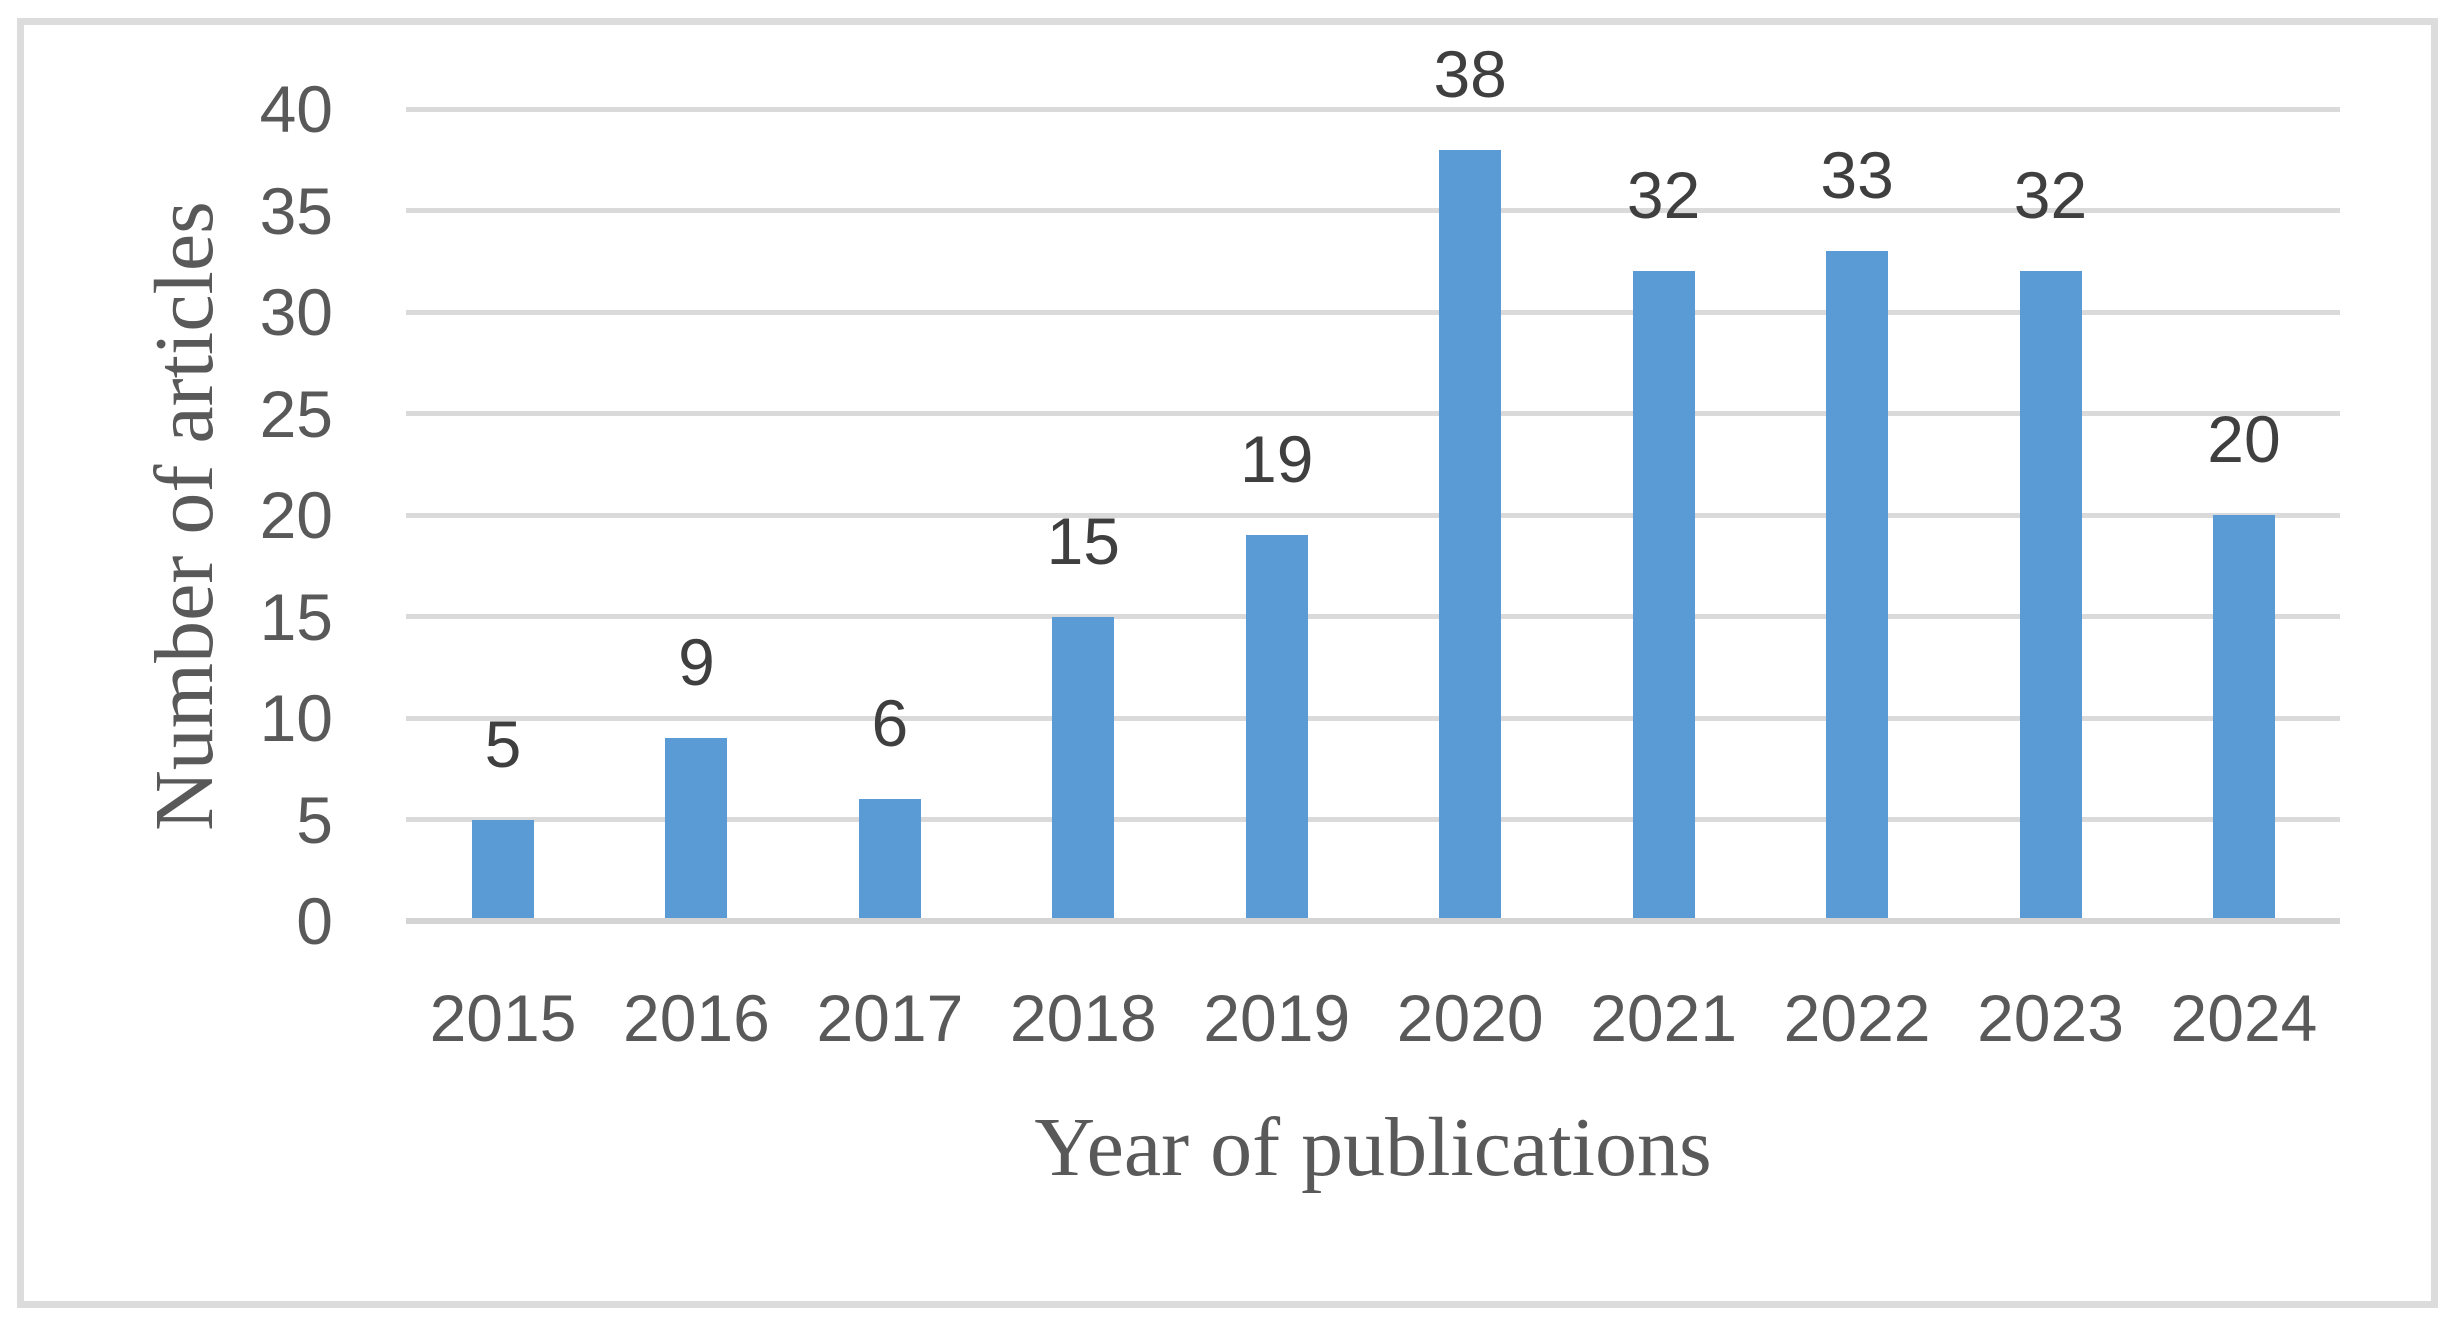 The width and height of the screenshot is (2456, 1330). Describe the element at coordinates (1083, 540) in the screenshot. I see `bar-value-label-2018: 15` at that location.